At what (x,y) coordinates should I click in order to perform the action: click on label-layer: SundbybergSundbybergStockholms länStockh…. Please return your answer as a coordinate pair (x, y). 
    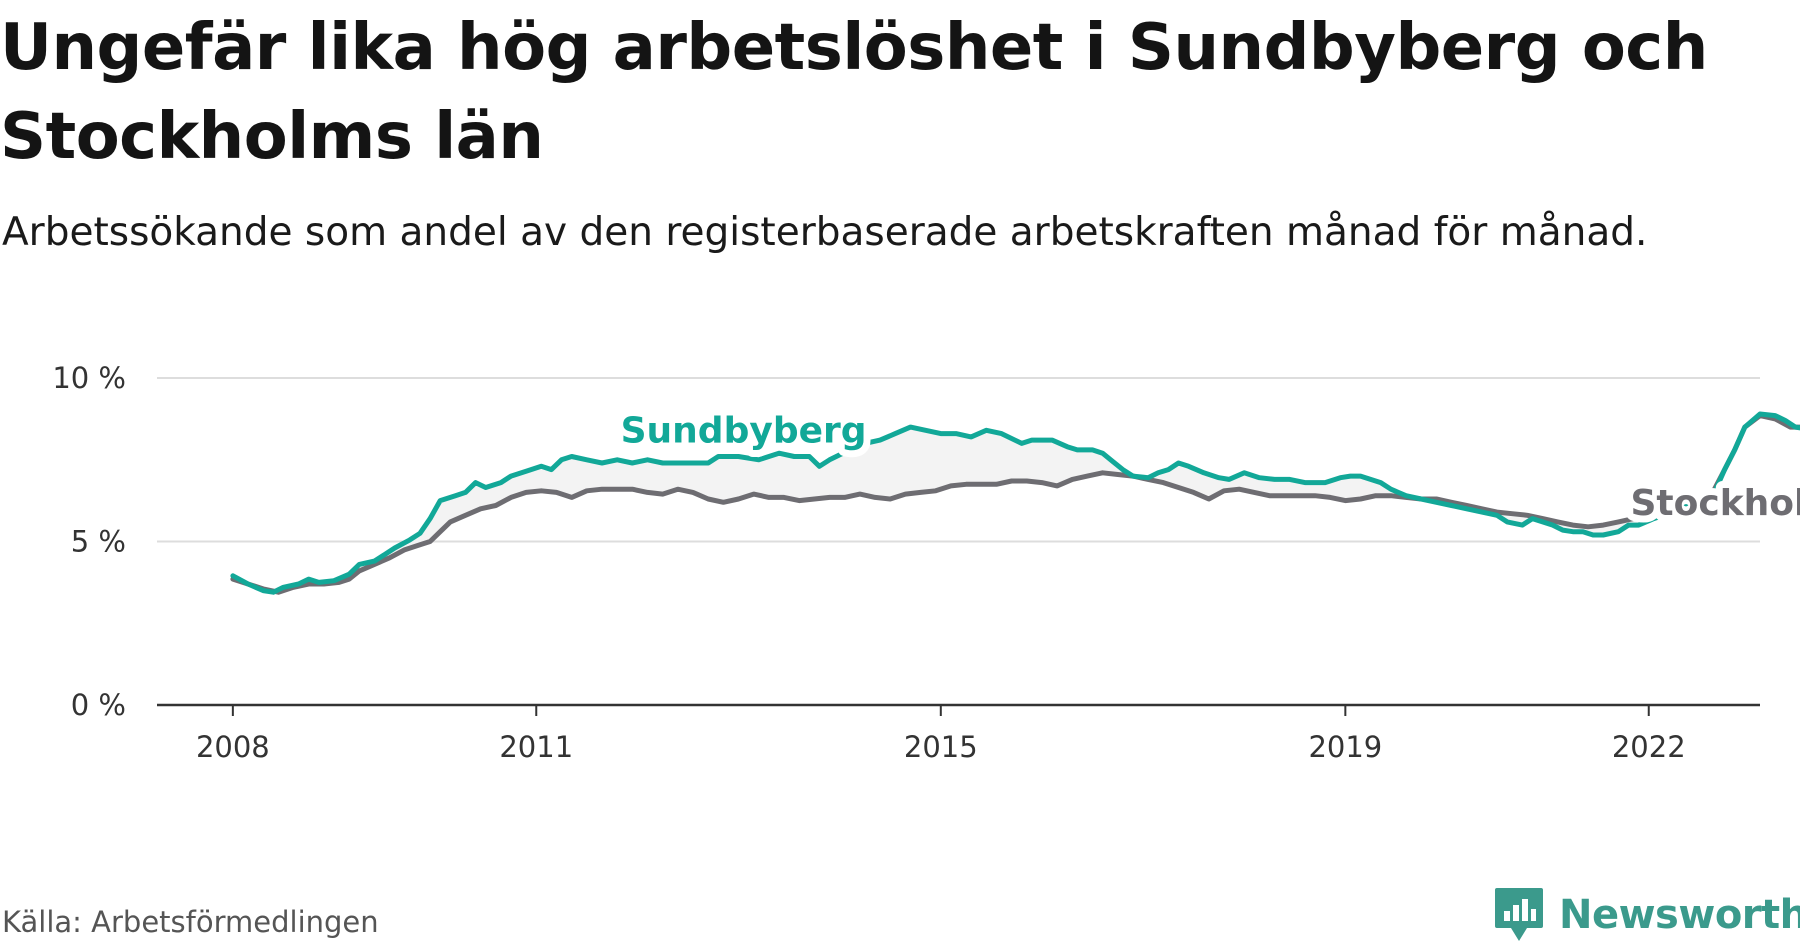
    Looking at the image, I should click on (1207, 467).